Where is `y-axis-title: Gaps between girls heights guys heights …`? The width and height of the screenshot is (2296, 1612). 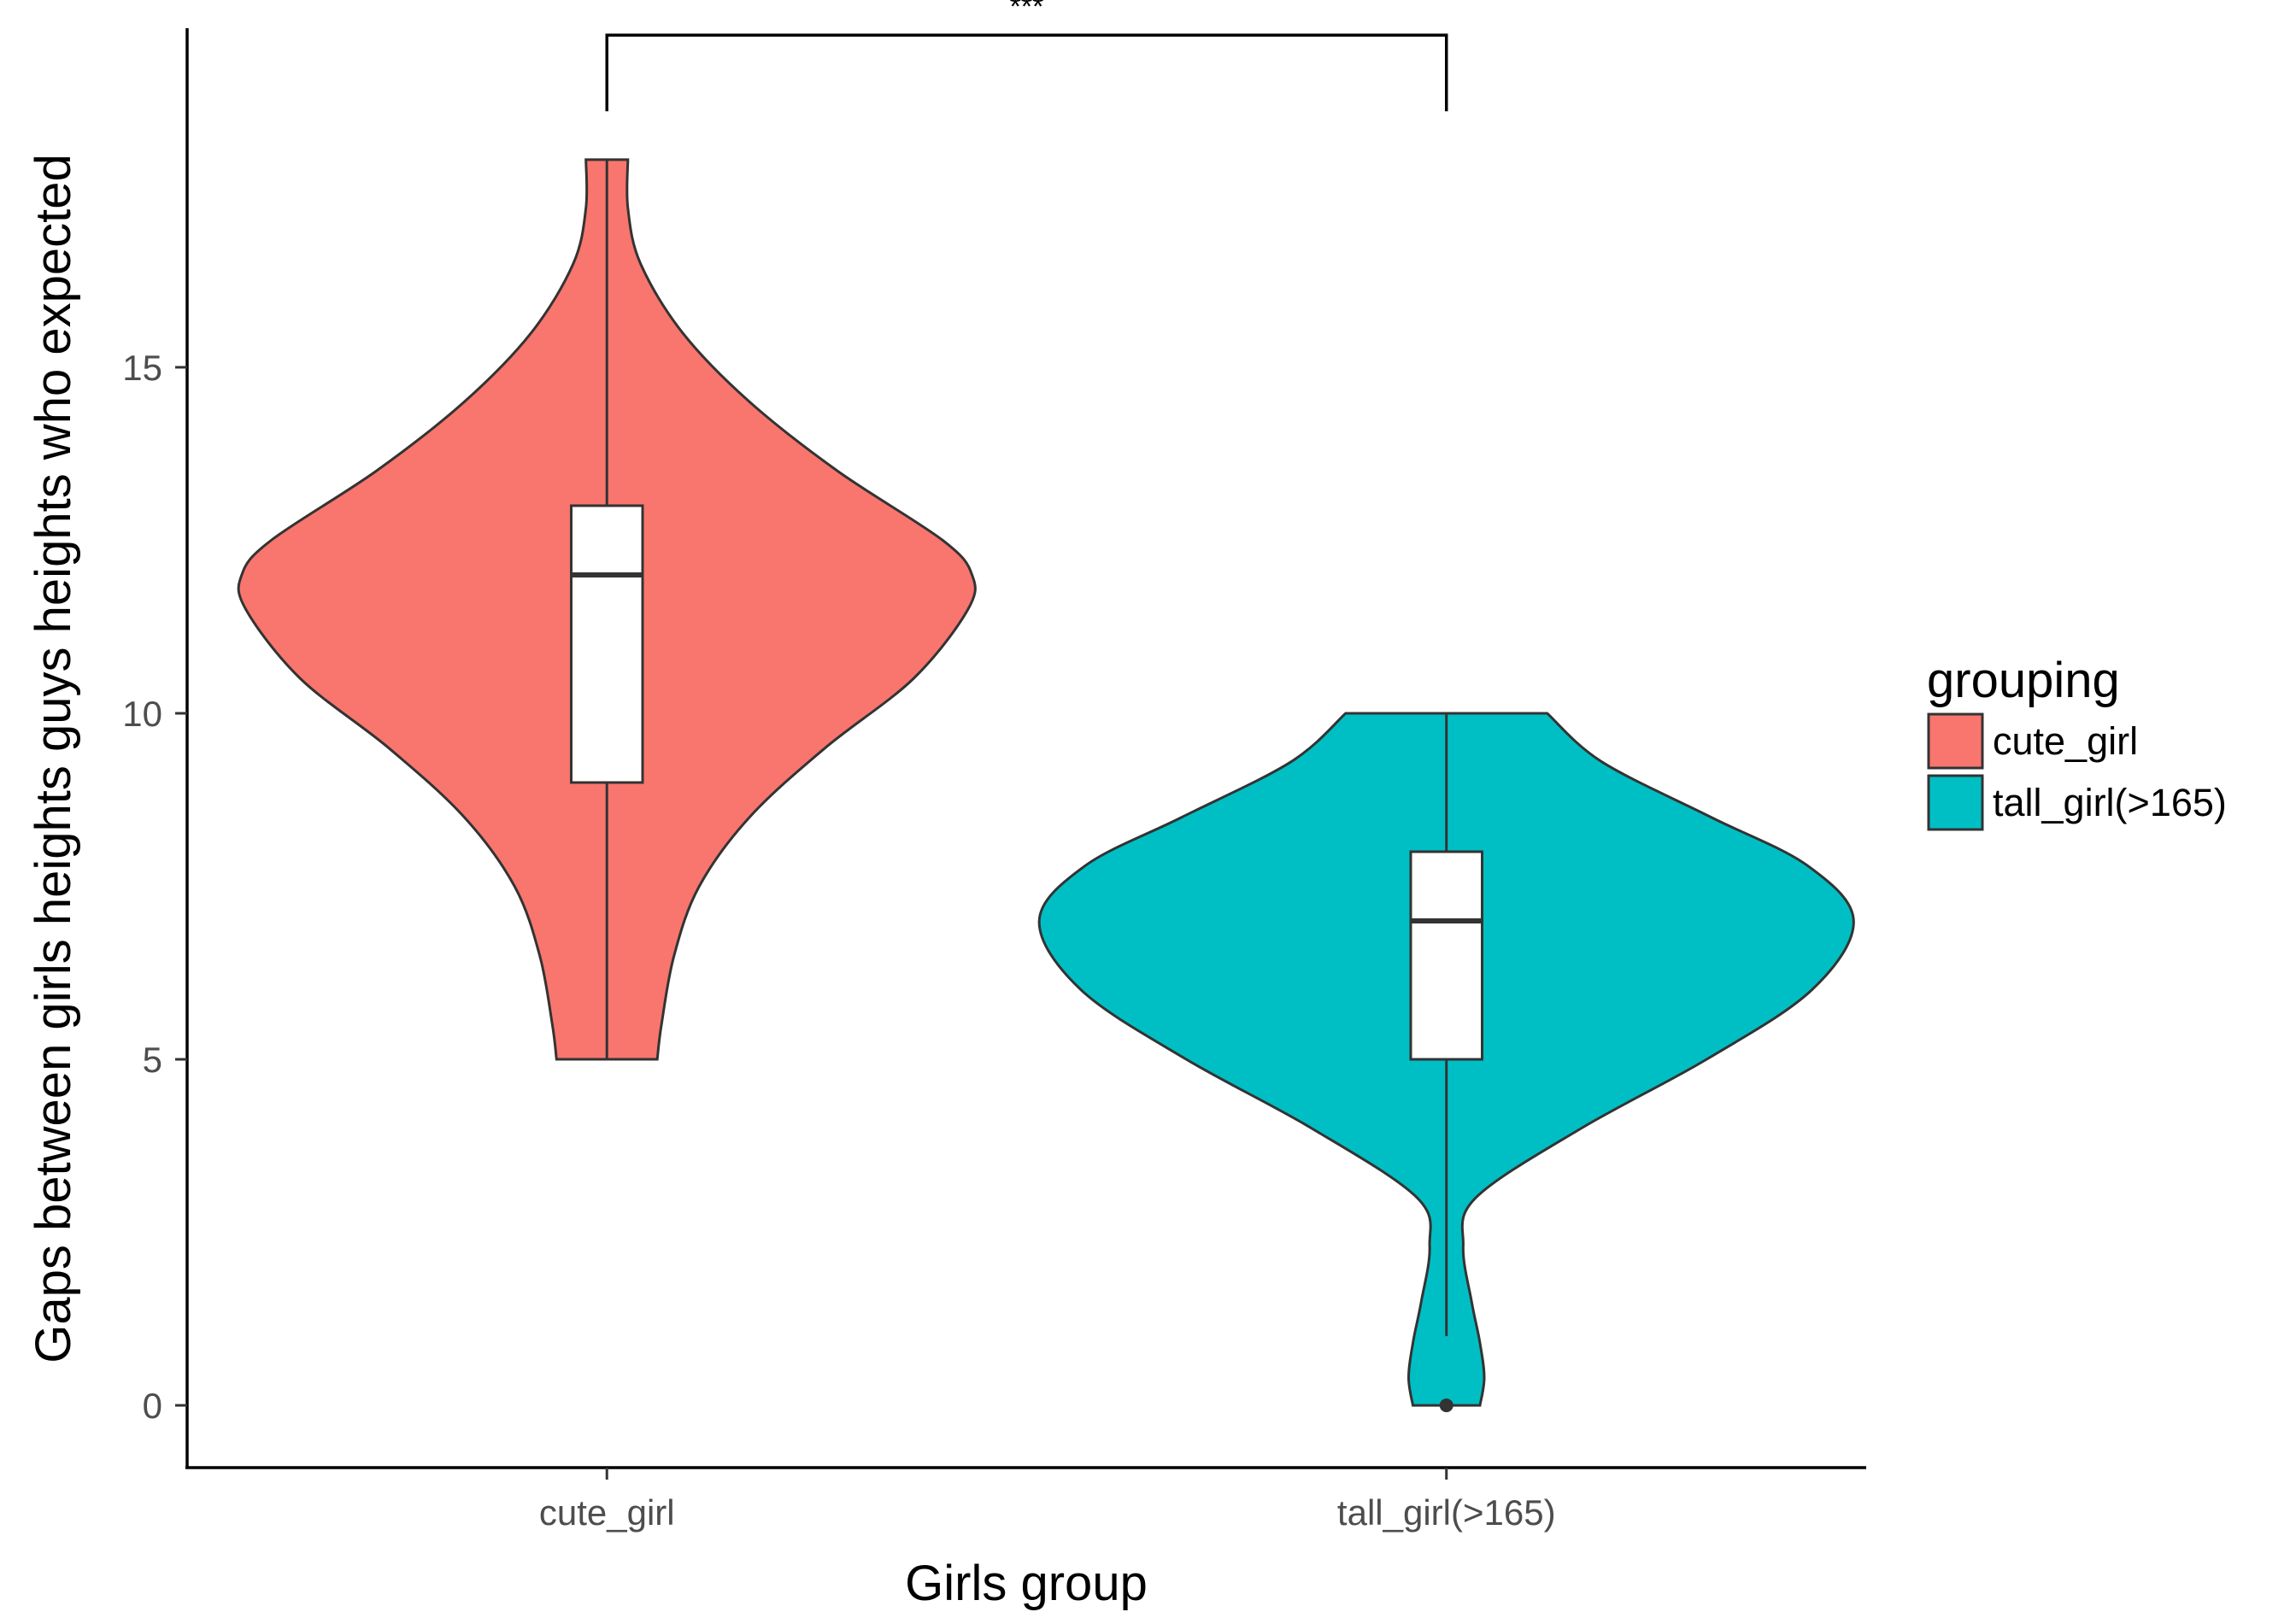 y-axis-title: Gaps between girls heights guys heights … is located at coordinates (53, 758).